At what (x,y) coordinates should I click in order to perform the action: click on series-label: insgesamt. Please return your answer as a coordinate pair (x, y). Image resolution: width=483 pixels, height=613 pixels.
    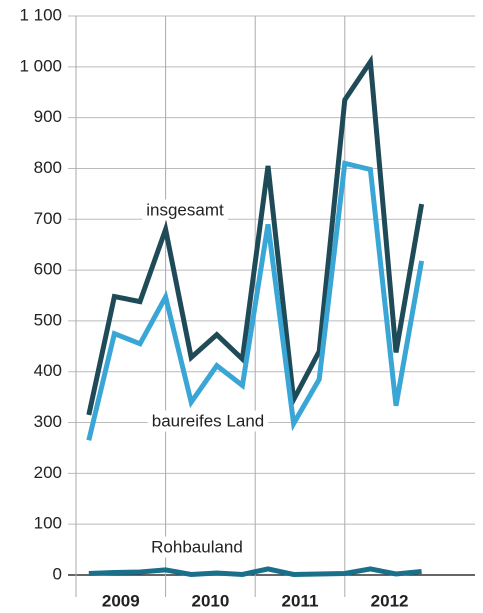
    Looking at the image, I should click on (185, 209).